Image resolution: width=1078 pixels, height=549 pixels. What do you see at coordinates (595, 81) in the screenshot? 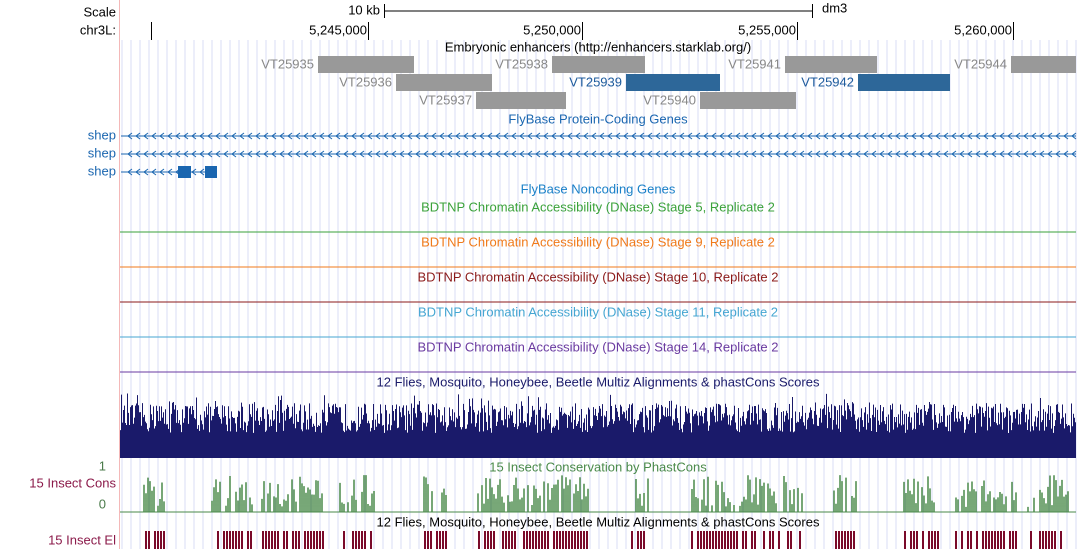
I see `enhancer-label: VT25939` at bounding box center [595, 81].